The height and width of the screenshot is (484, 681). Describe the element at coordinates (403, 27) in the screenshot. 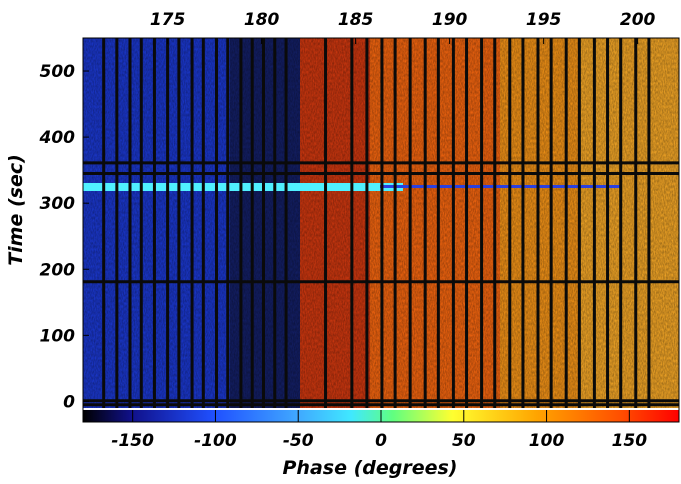

I see `top-axis: 175 180 185 190 195 200` at that location.